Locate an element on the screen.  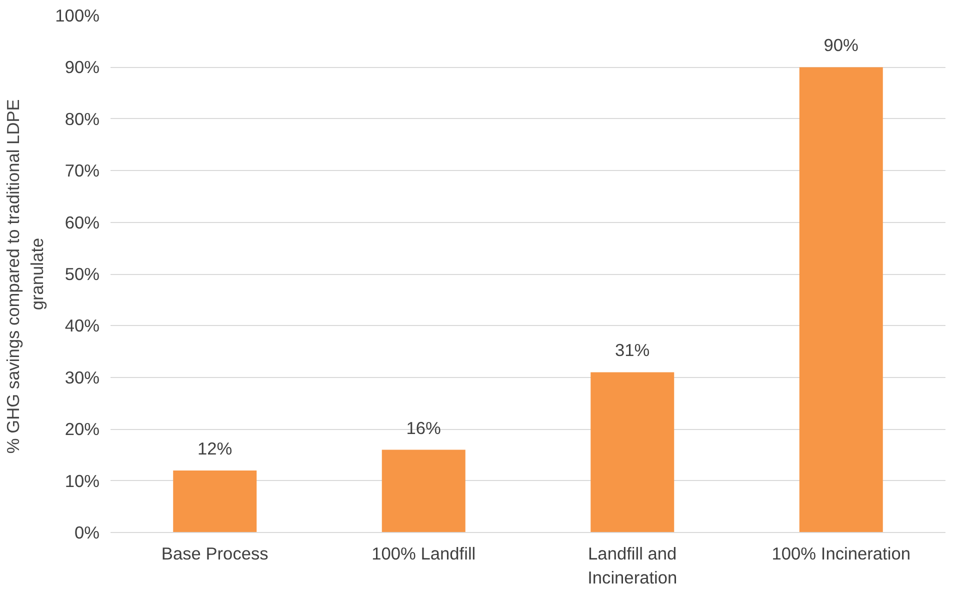
x-tick-label: Base Process is located at coordinates (215, 554).